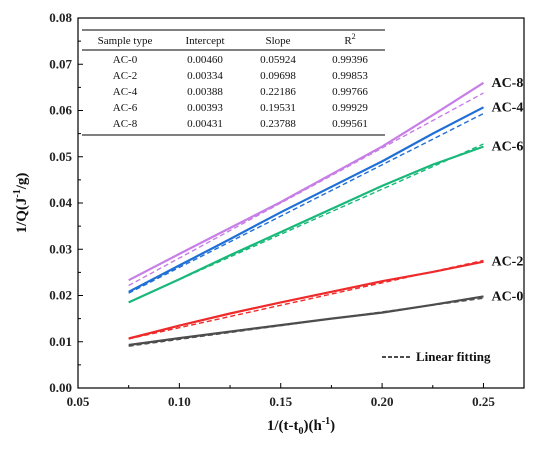  What do you see at coordinates (278, 76) in the screenshot?
I see `table-cell: 0.09698` at bounding box center [278, 76].